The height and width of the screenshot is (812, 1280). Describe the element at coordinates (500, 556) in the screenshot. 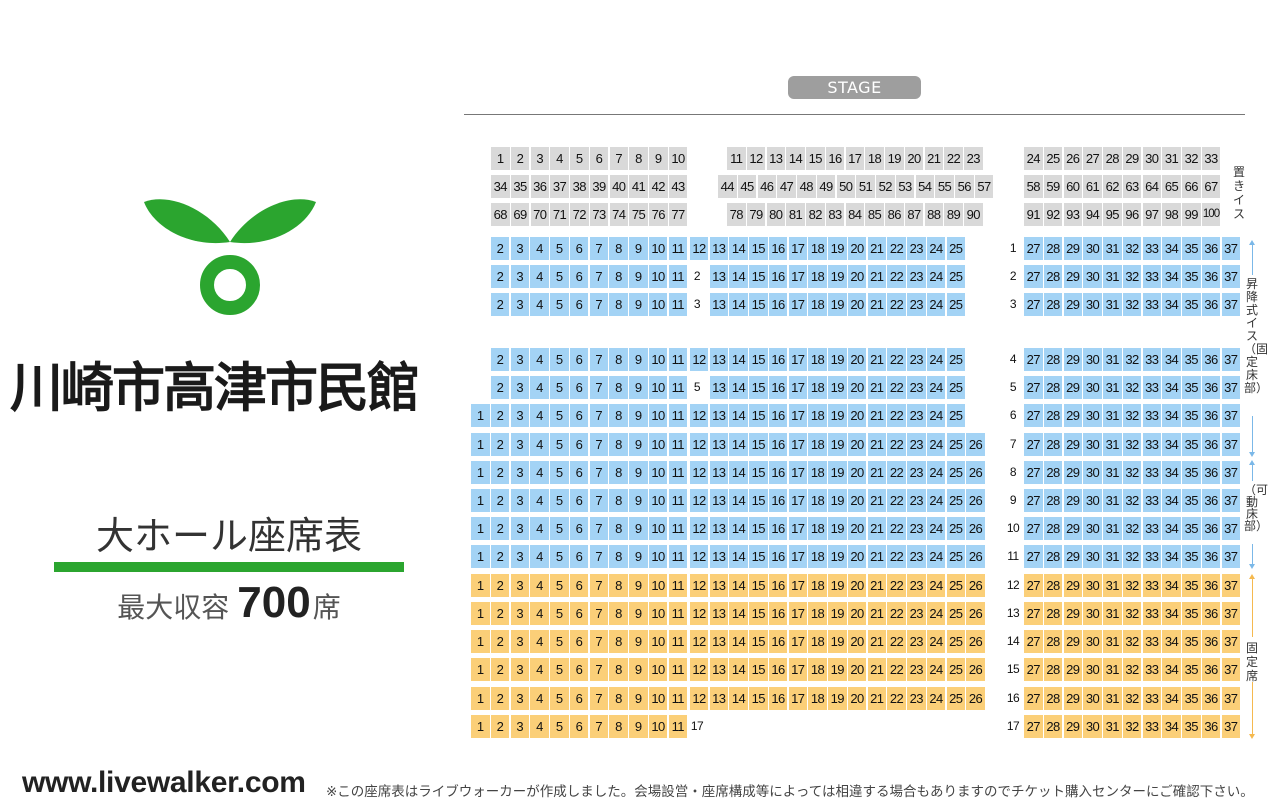

I see `seat-raised-2: 2` at that location.